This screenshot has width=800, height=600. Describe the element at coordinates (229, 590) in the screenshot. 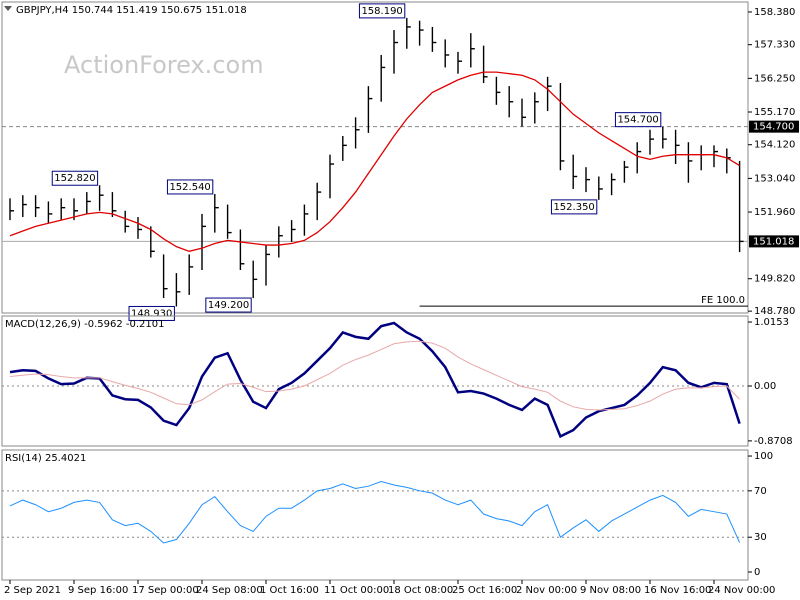

I see `x-tick-label: 24 Sep 08:00` at that location.